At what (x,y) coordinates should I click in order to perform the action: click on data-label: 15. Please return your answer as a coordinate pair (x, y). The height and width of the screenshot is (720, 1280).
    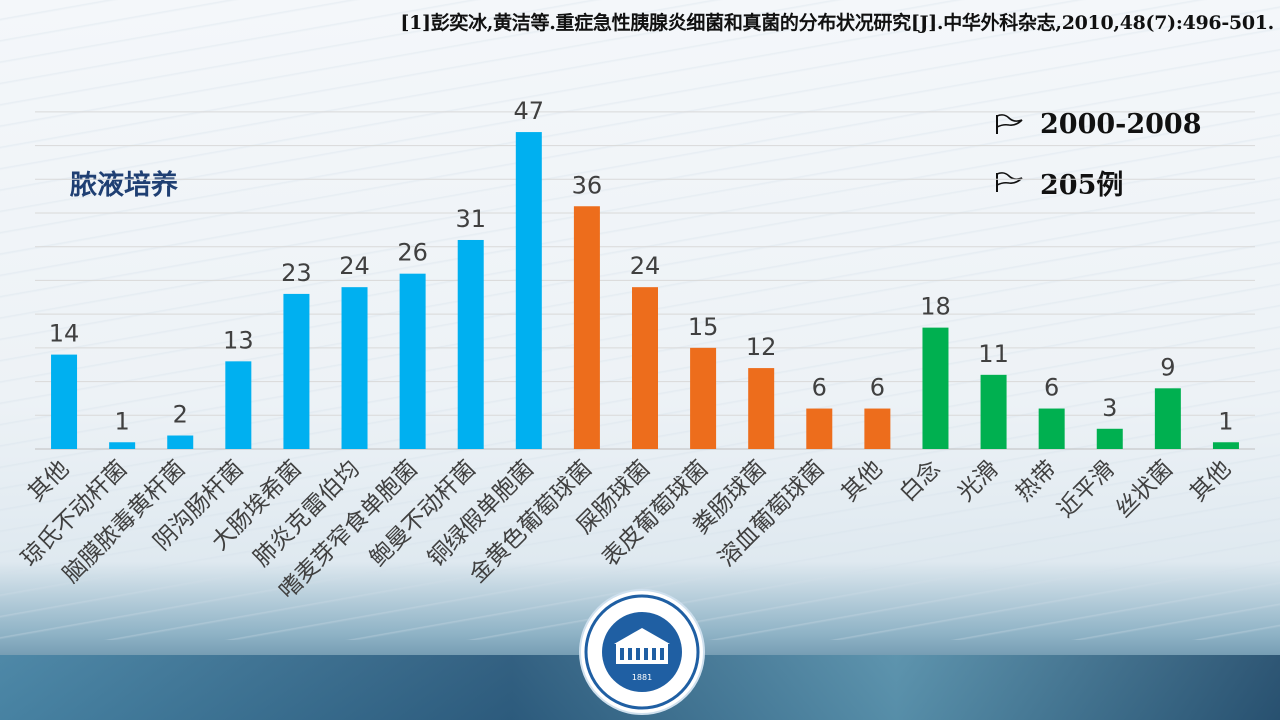
    Looking at the image, I should click on (703, 327).